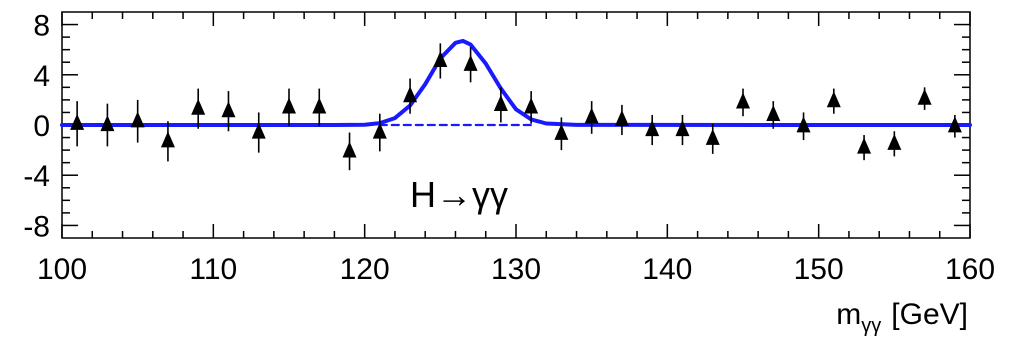 Image resolution: width=1009 pixels, height=337 pixels. Describe the element at coordinates (819, 269) in the screenshot. I see `x-tick-label: 150` at that location.